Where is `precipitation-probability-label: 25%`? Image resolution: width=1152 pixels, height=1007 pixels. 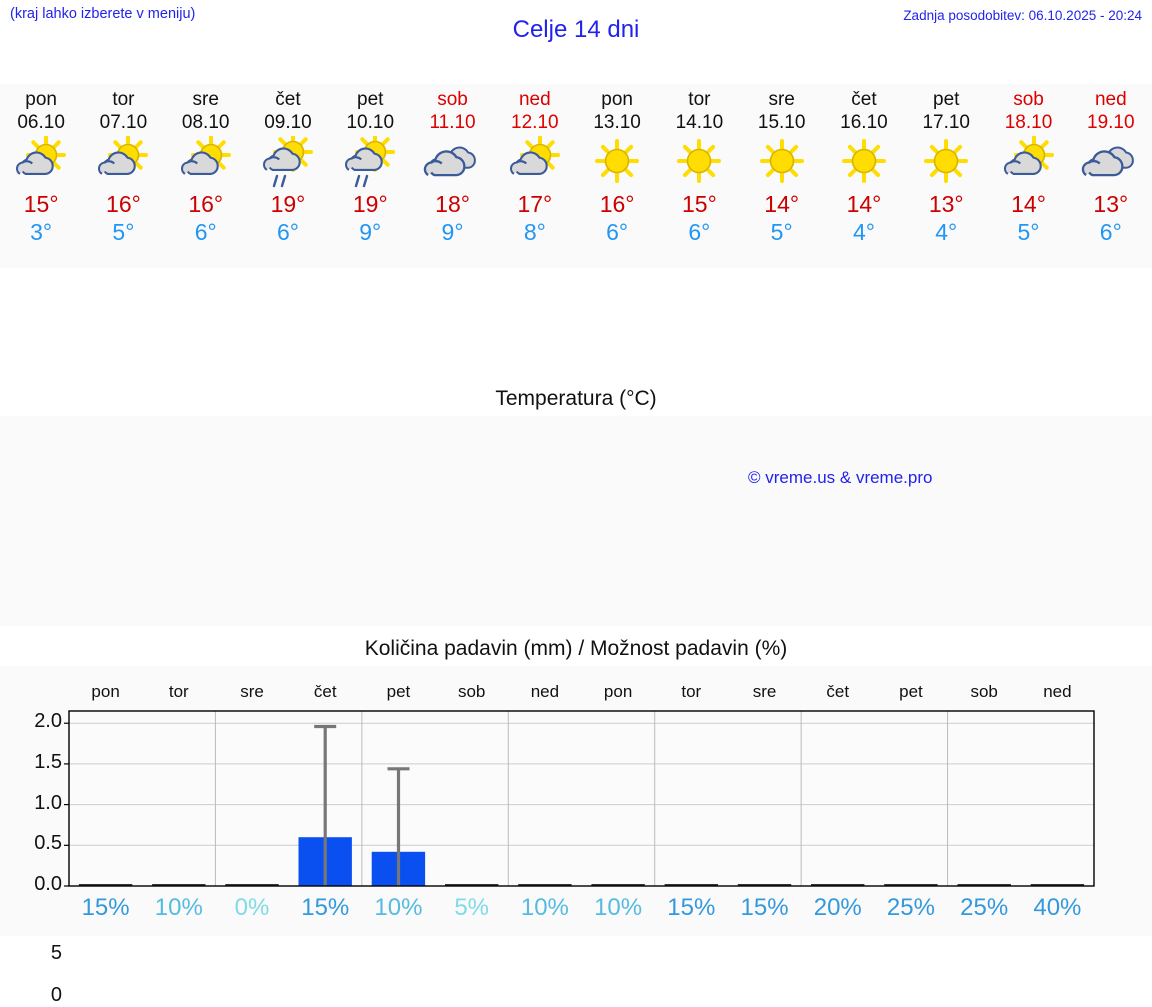 precipitation-probability-label: 25% is located at coordinates (984, 907).